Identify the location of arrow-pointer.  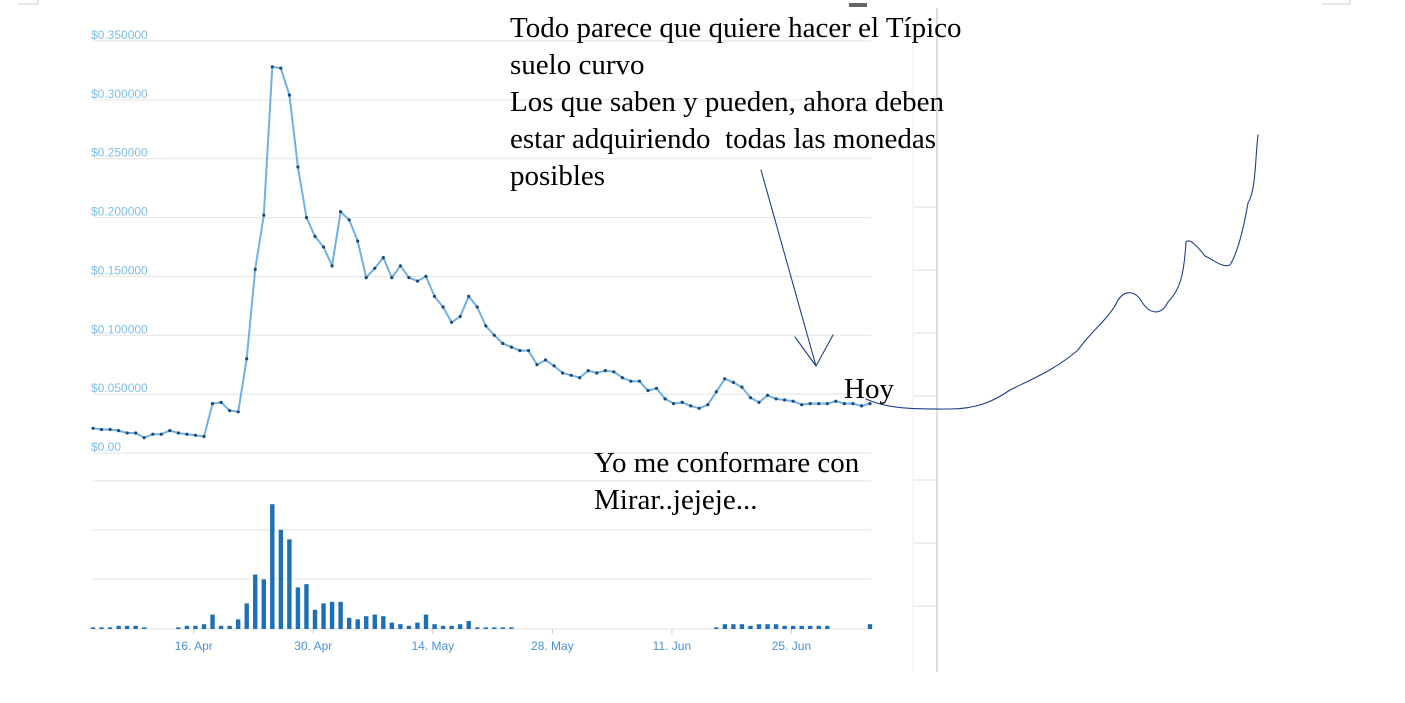
(797, 268).